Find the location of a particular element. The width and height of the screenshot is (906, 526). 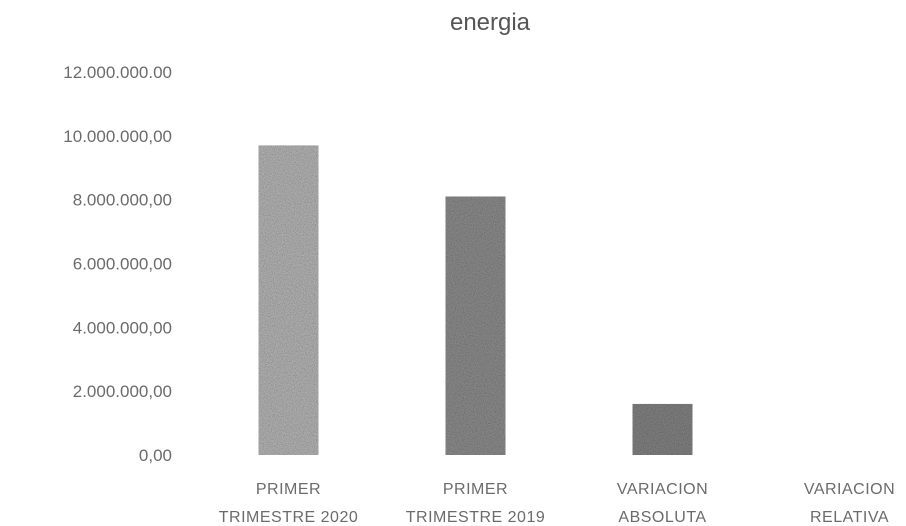

chart-title: energia is located at coordinates (490, 22).